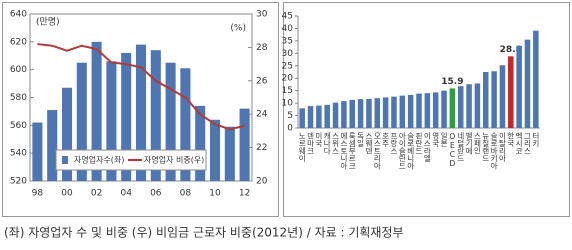 This screenshot has height=250, width=572. What do you see at coordinates (410, 151) in the screenshot?
I see `x-tick-label: 슬로베니아` at bounding box center [410, 151].